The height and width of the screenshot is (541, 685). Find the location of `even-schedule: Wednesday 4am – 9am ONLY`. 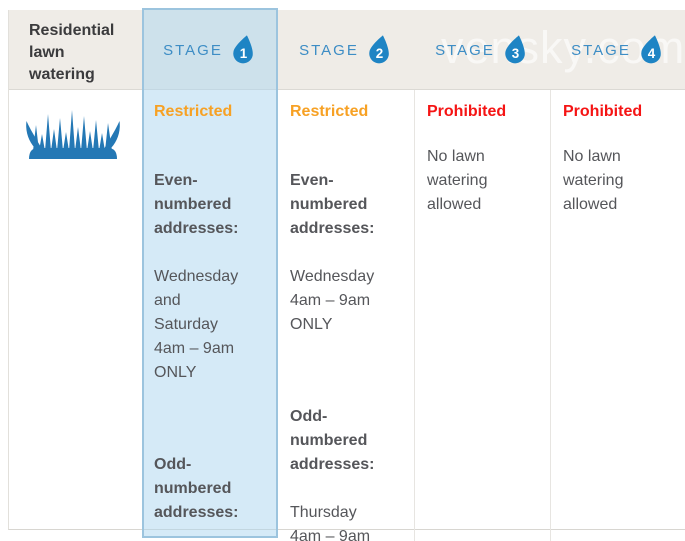

even-schedule: Wednesday 4am – 9am ONLY is located at coordinates (332, 300).